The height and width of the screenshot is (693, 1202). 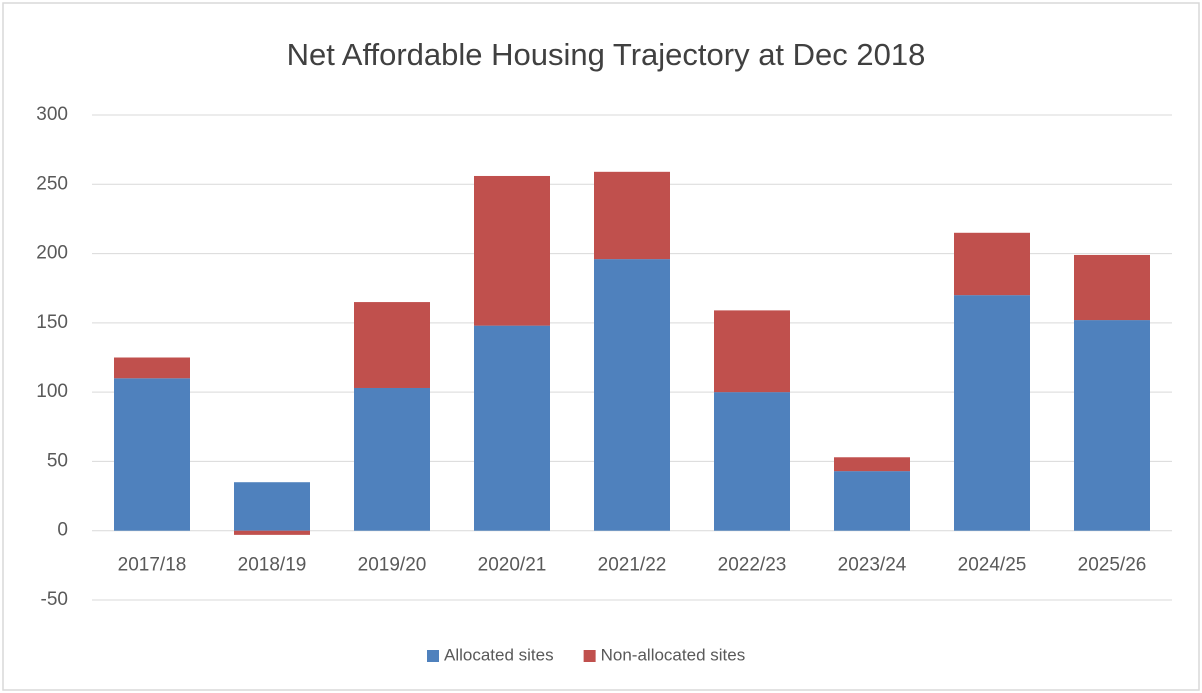 I want to click on x-tick-label: 2021/22, so click(x=632, y=565).